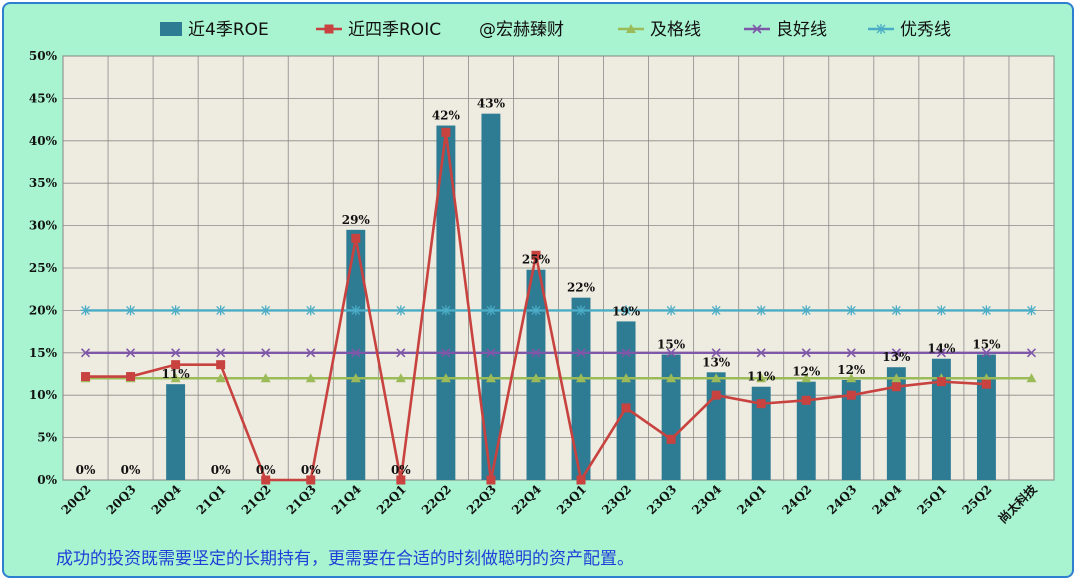 The height and width of the screenshot is (584, 1080). What do you see at coordinates (256, 499) in the screenshot?
I see `x-tick-label: 21Q2` at bounding box center [256, 499].